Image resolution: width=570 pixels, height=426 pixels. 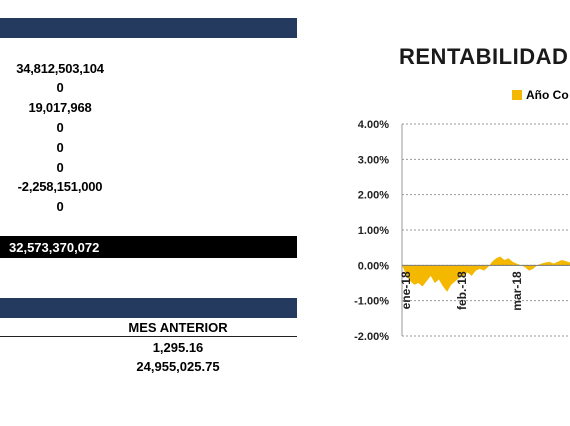 I want to click on value-cell: 34,812,503,104, so click(x=60, y=68).